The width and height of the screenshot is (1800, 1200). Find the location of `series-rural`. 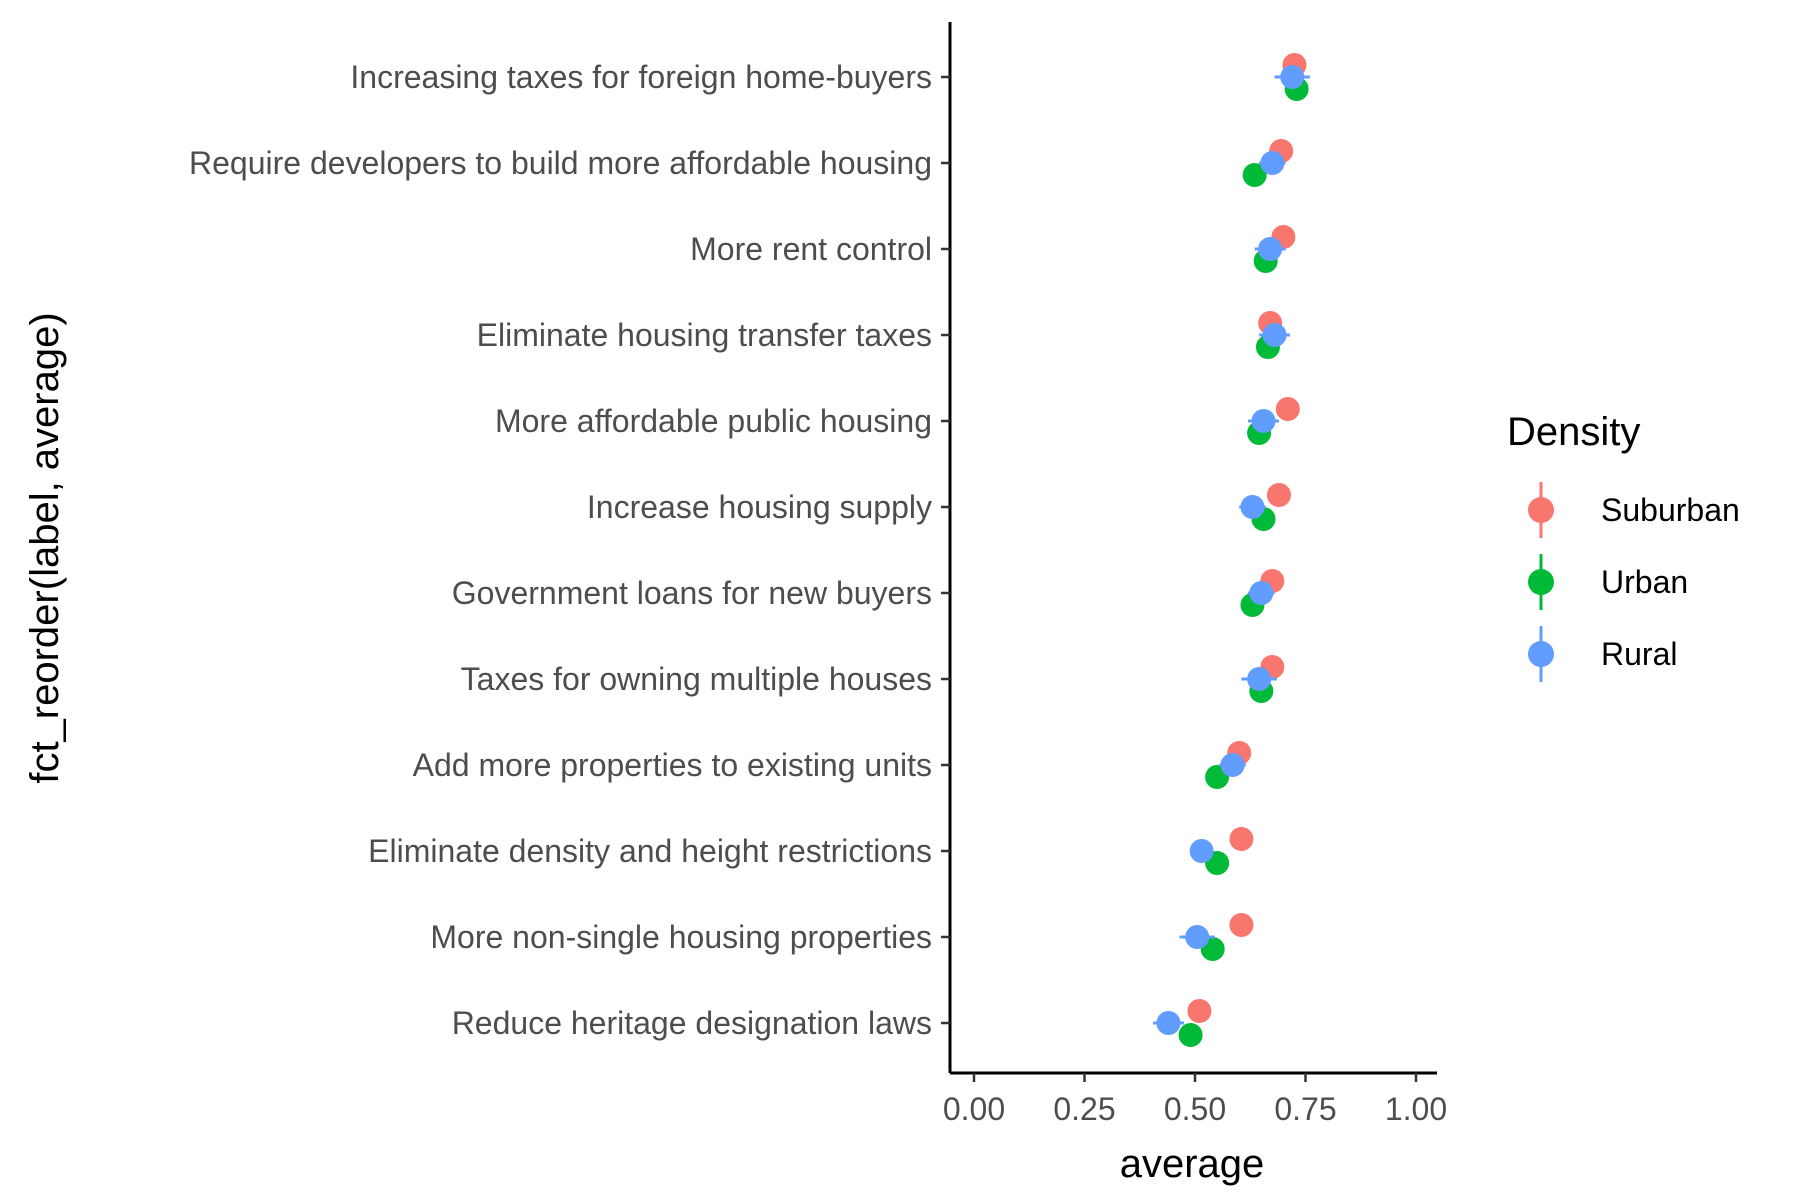

series-rural is located at coordinates (1231, 550).